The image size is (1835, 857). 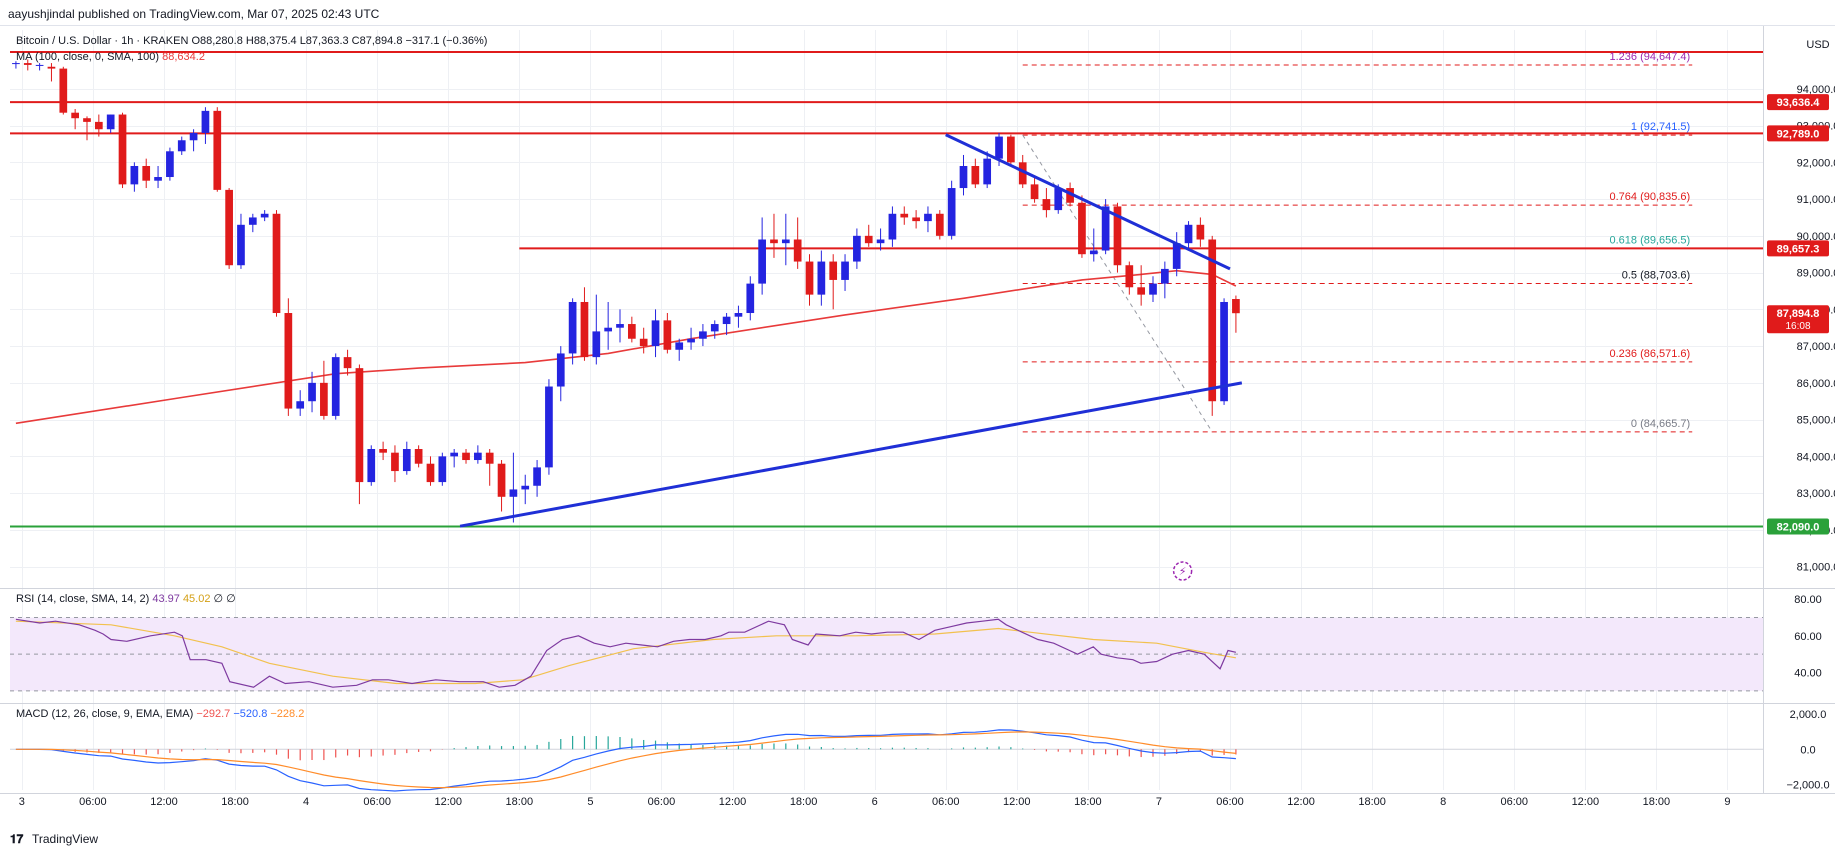 I want to click on alert-flash-icon: ⚡, so click(x=1182, y=571).